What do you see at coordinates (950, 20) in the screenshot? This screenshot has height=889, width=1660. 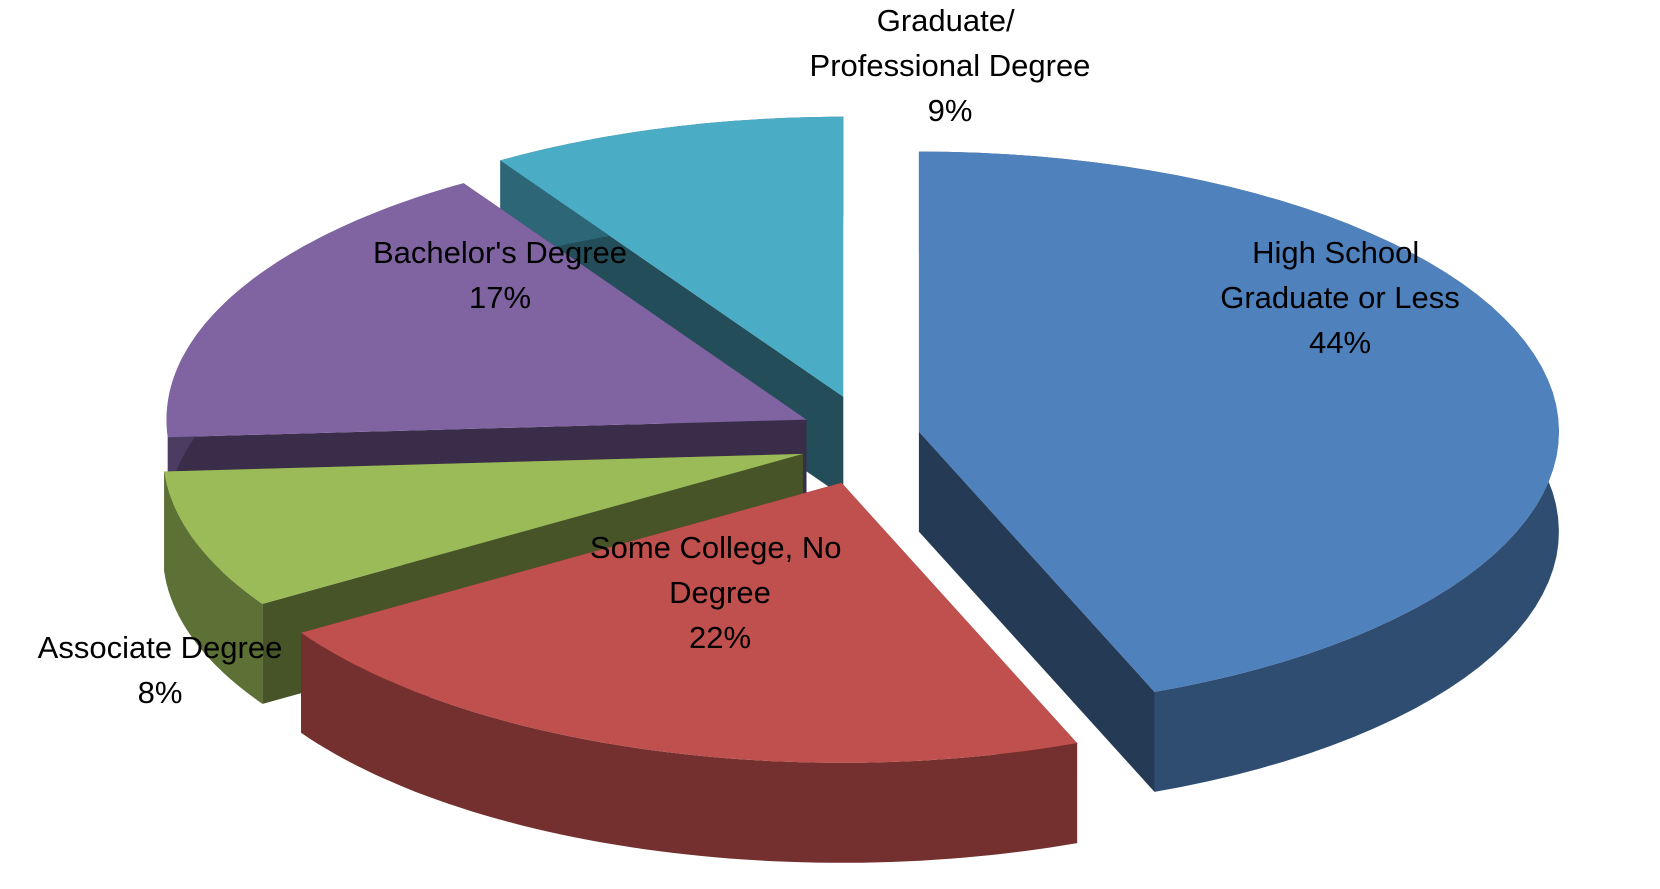 I see `label-line: Graduate/` at bounding box center [950, 20].